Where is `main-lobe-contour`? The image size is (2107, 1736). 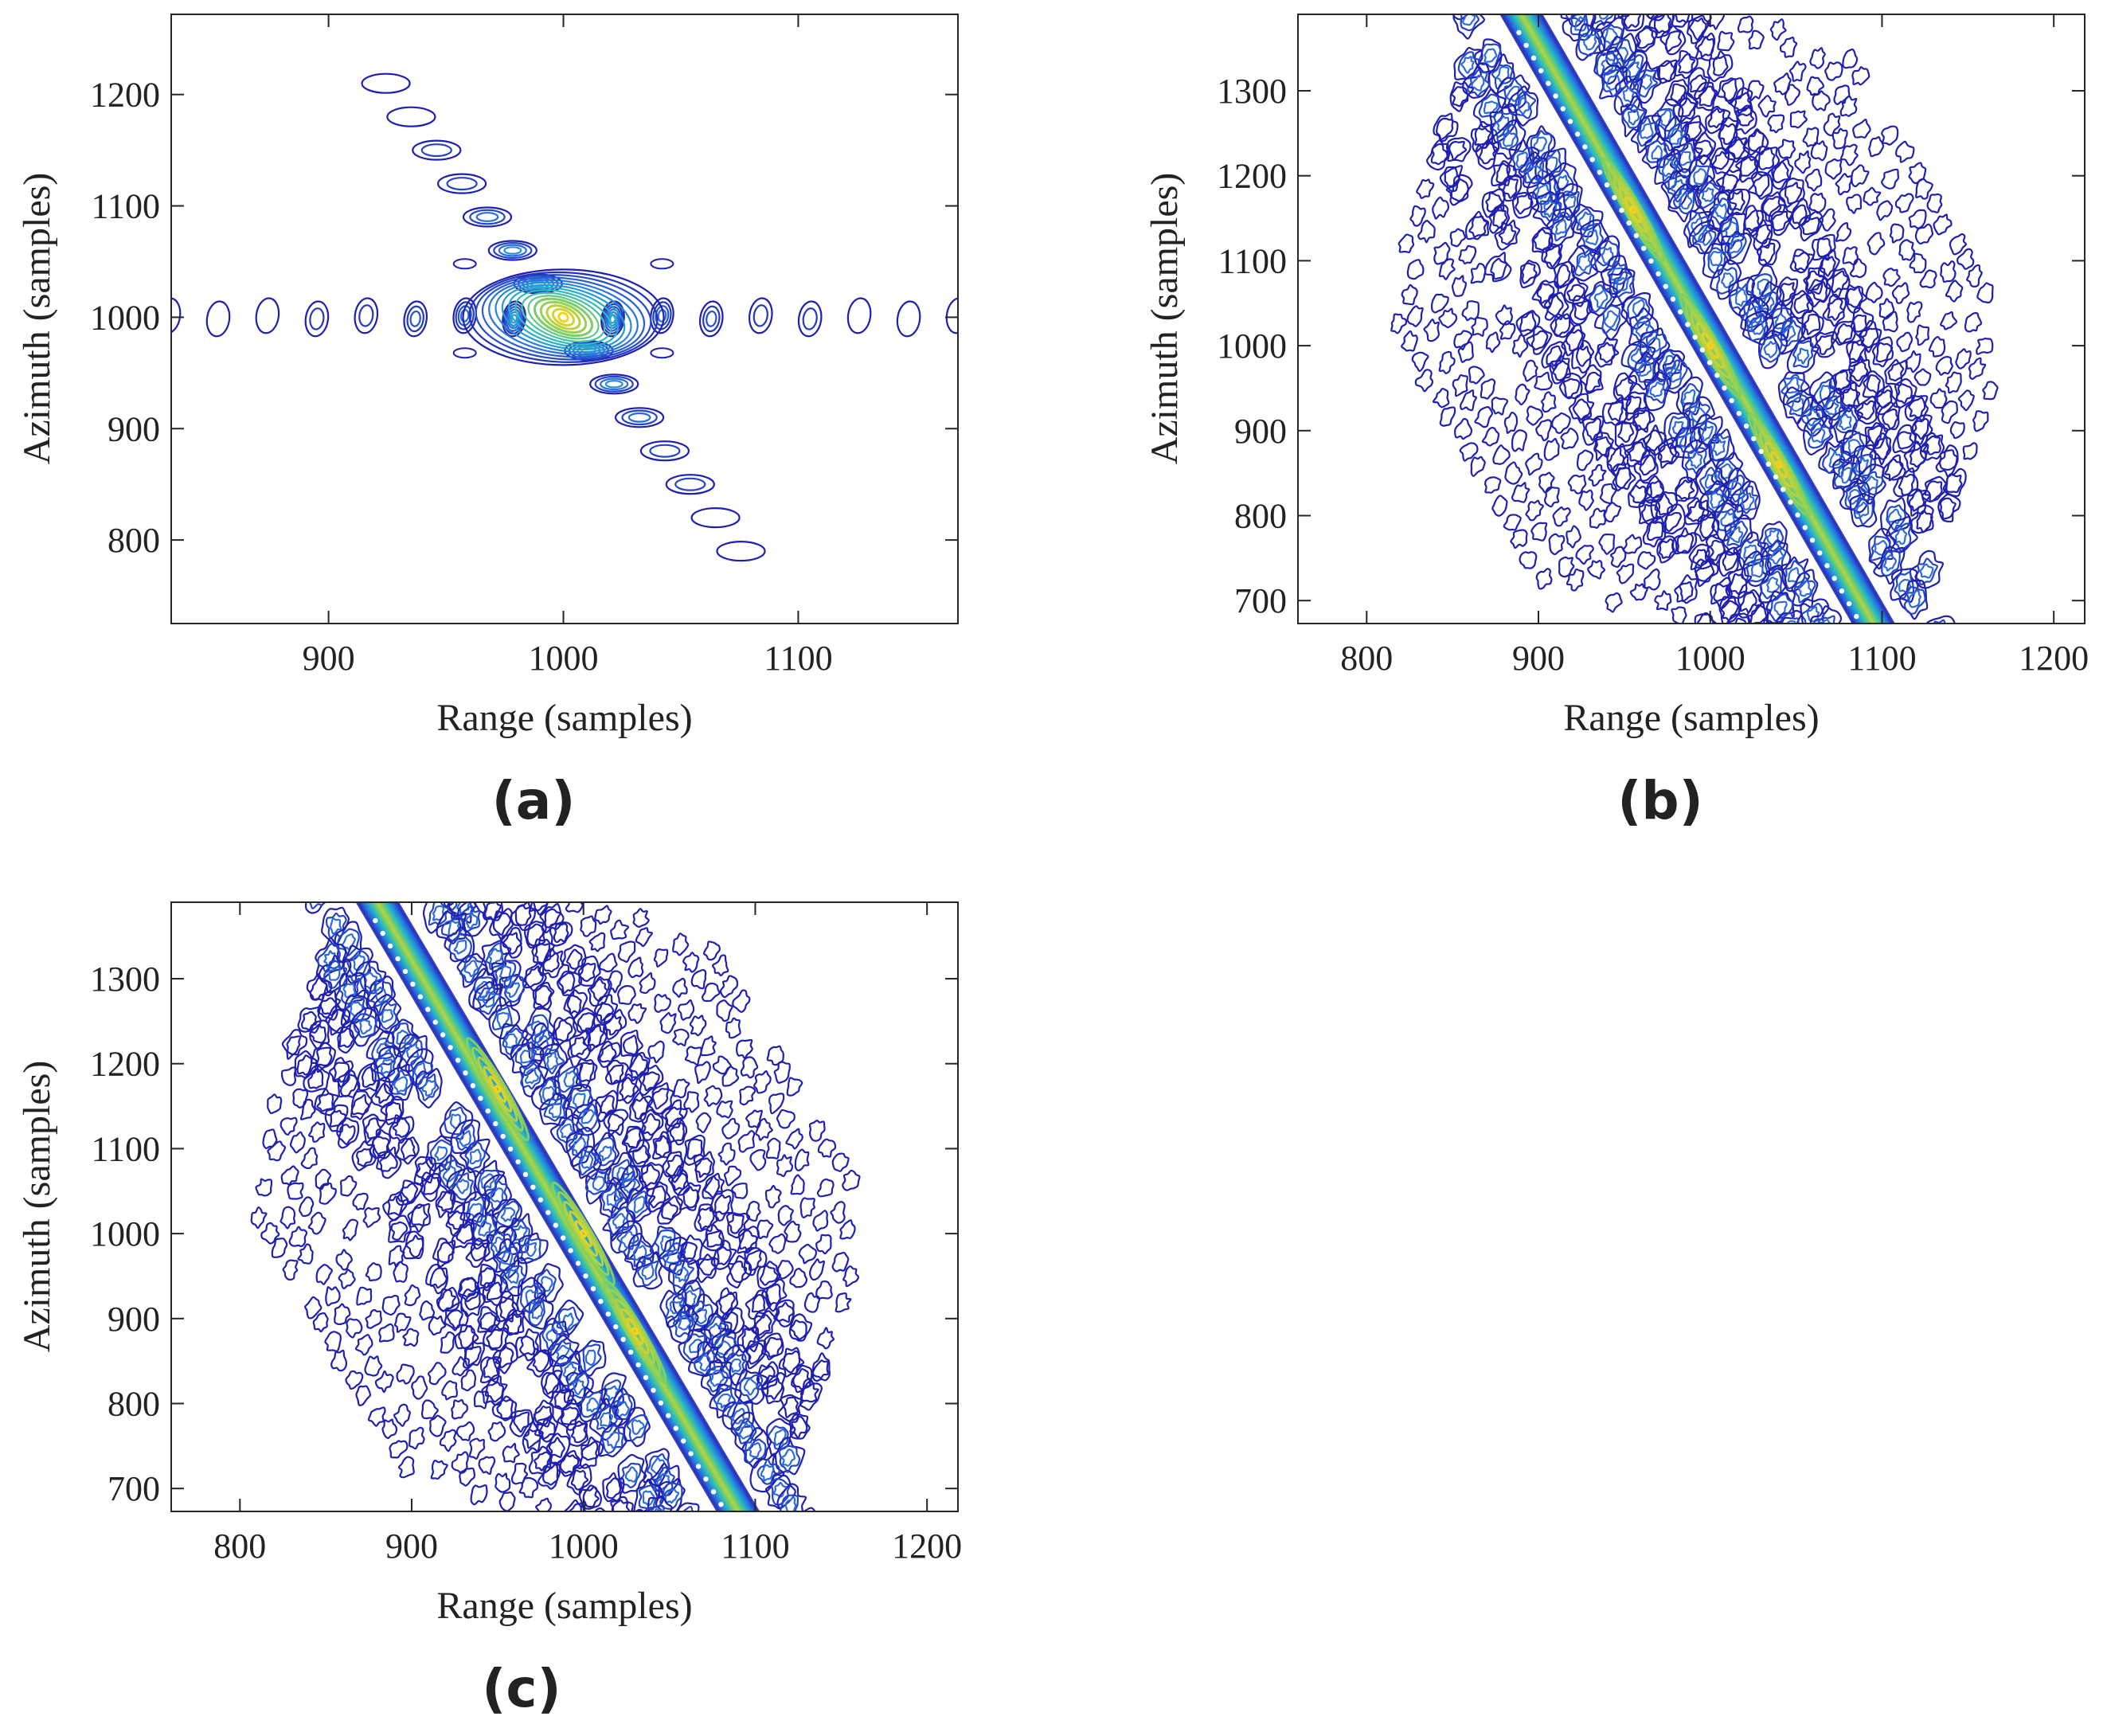 main-lobe-contour is located at coordinates (563, 317).